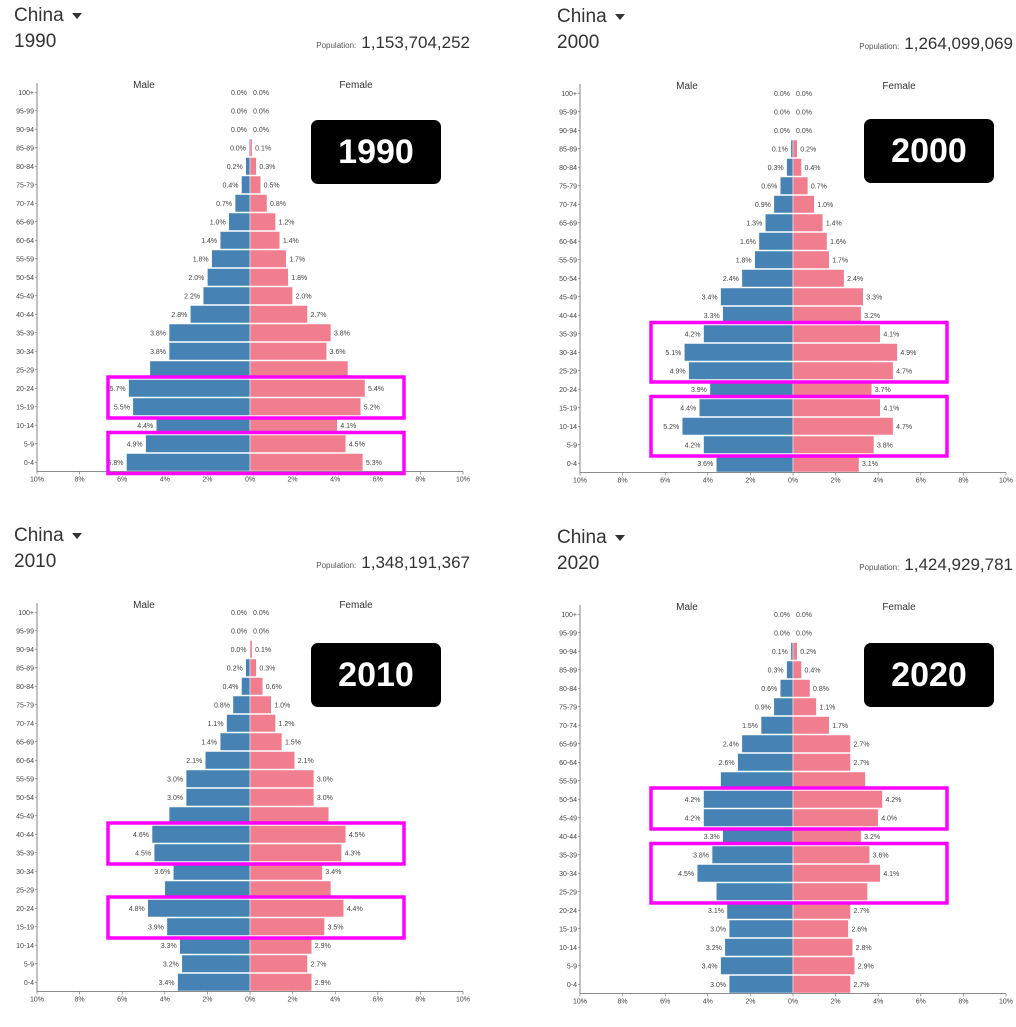  Describe the element at coordinates (29, 983) in the screenshot. I see `age-group-label: 0-4` at that location.